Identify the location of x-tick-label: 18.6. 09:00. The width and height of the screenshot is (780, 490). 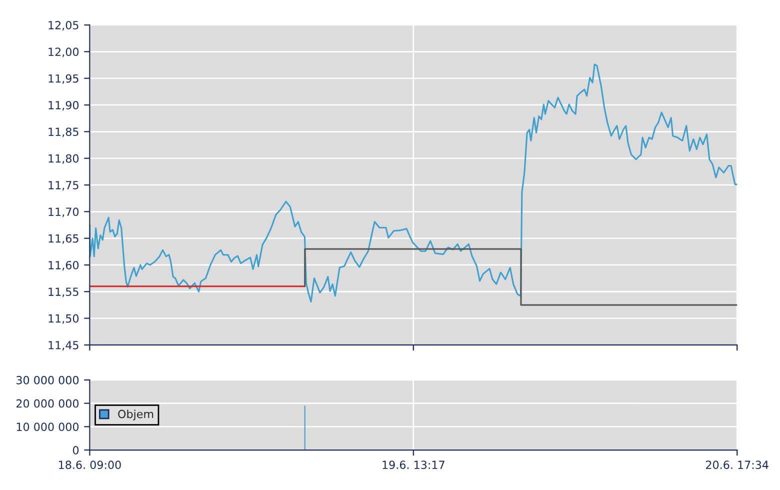
(90, 465).